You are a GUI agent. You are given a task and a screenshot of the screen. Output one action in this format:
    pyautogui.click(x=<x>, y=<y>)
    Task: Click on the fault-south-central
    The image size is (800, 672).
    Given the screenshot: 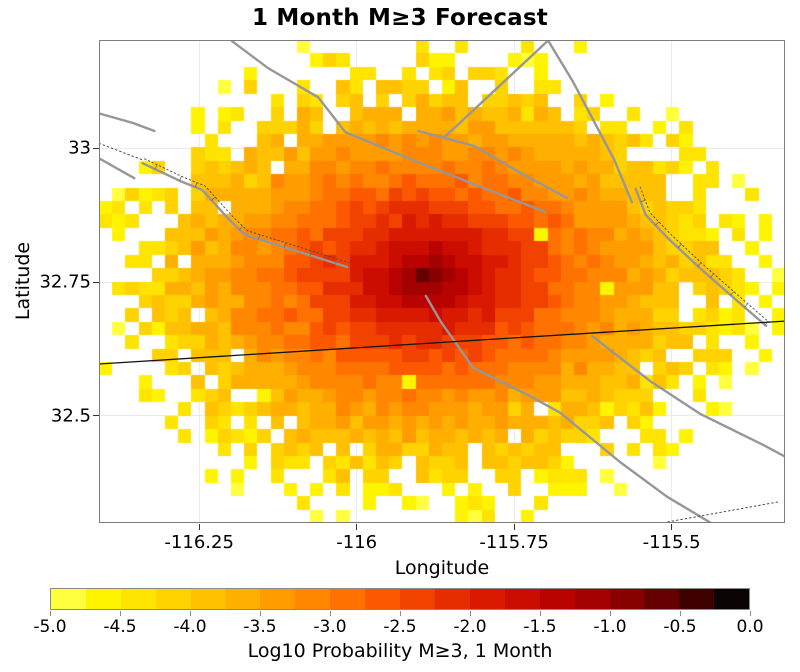 What is the action you would take?
    pyautogui.click(x=568, y=408)
    